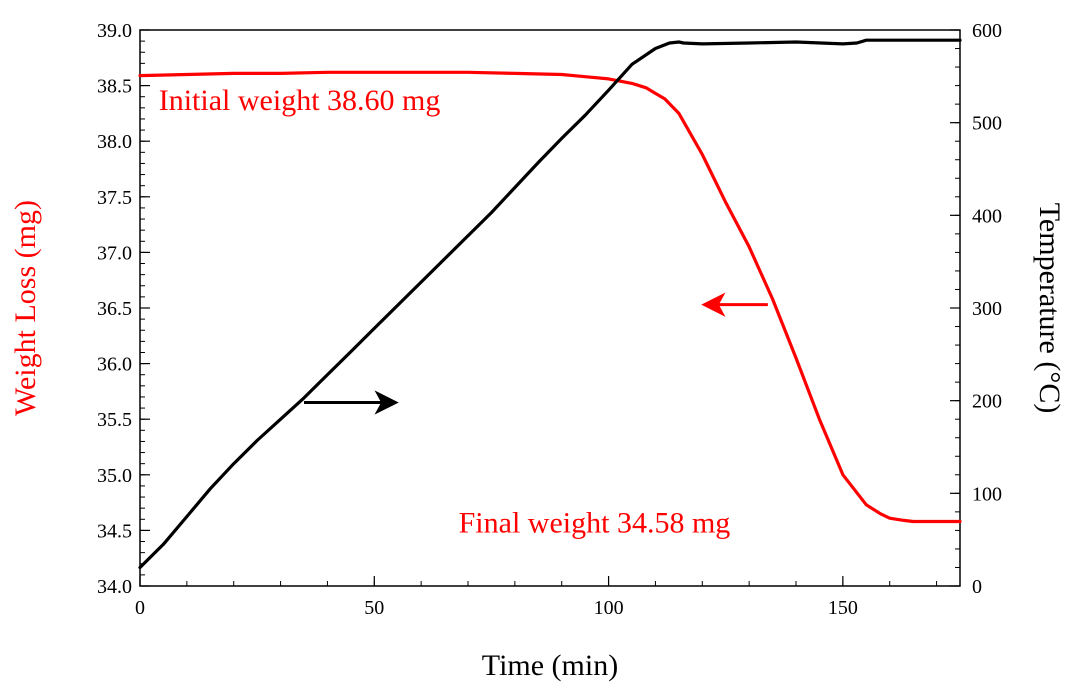  Describe the element at coordinates (114, 309) in the screenshot. I see `y-left-tick-label: 36.5` at that location.